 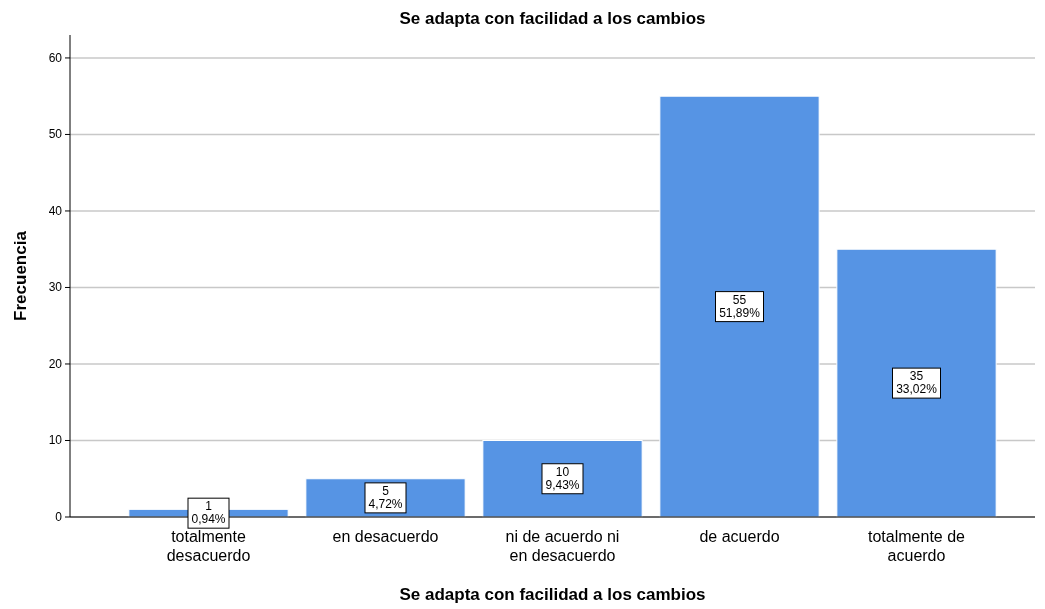 What do you see at coordinates (562, 546) in the screenshot?
I see `x-tick-label: ni de acuerdo ni en desacuerdo` at bounding box center [562, 546].